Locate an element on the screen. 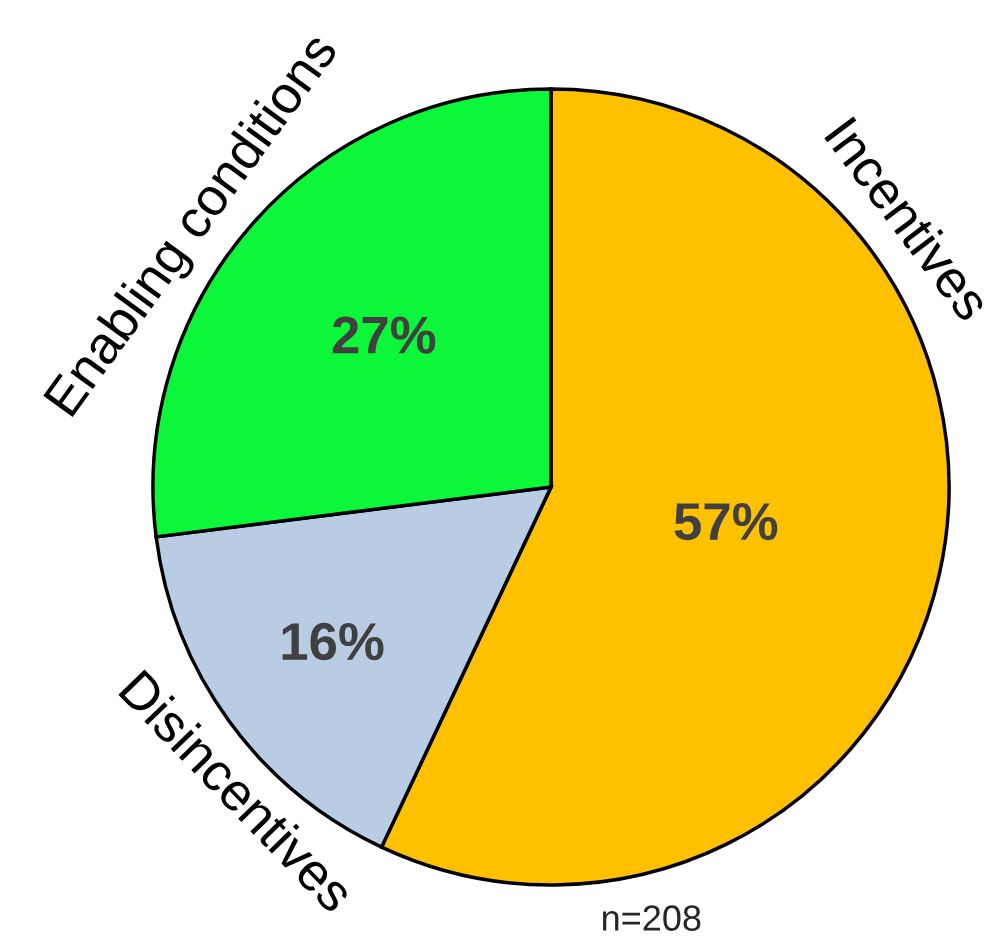 Image resolution: width=1002 pixels, height=940 pixels. data-label: 27% is located at coordinates (384, 335).